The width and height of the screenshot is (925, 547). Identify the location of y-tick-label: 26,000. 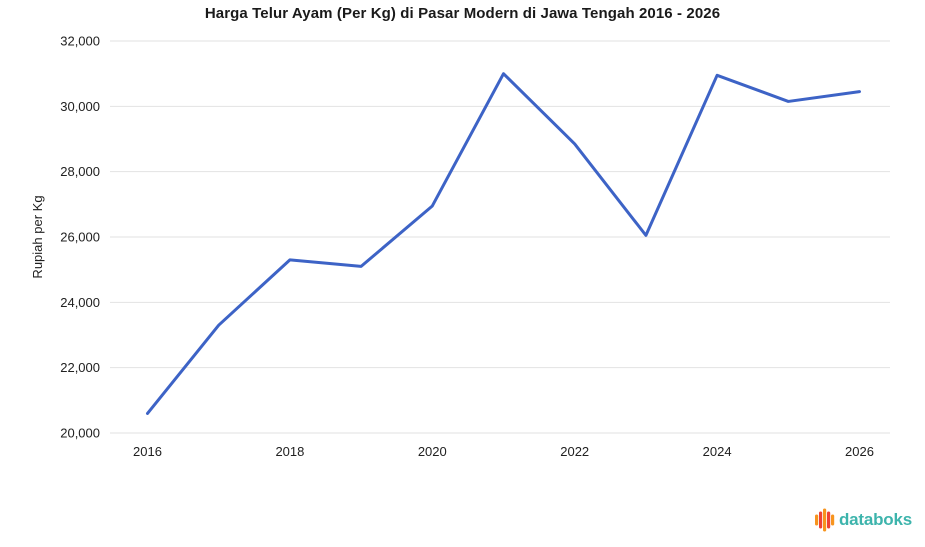
(80, 237).